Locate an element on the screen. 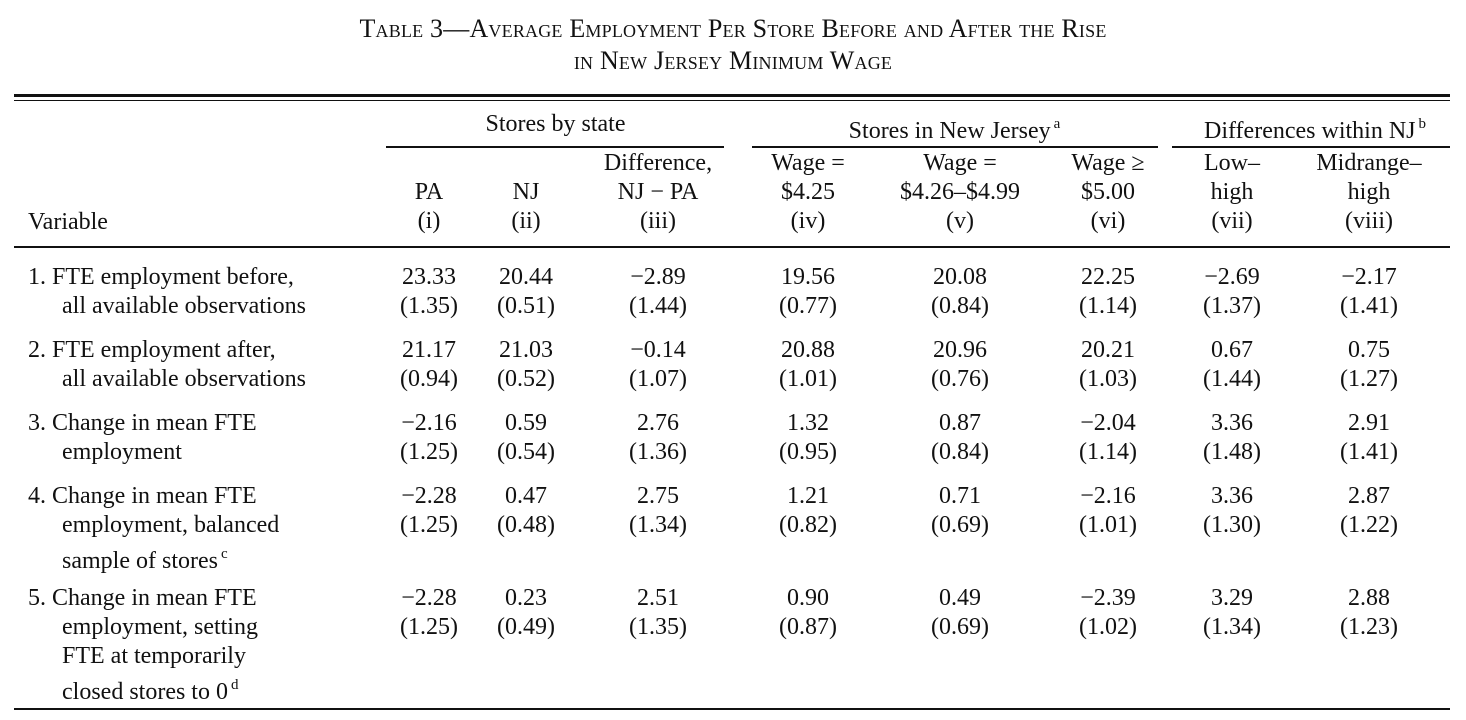 This screenshot has height=720, width=1466. cell-estimate: −2.04 is located at coordinates (1108, 423).